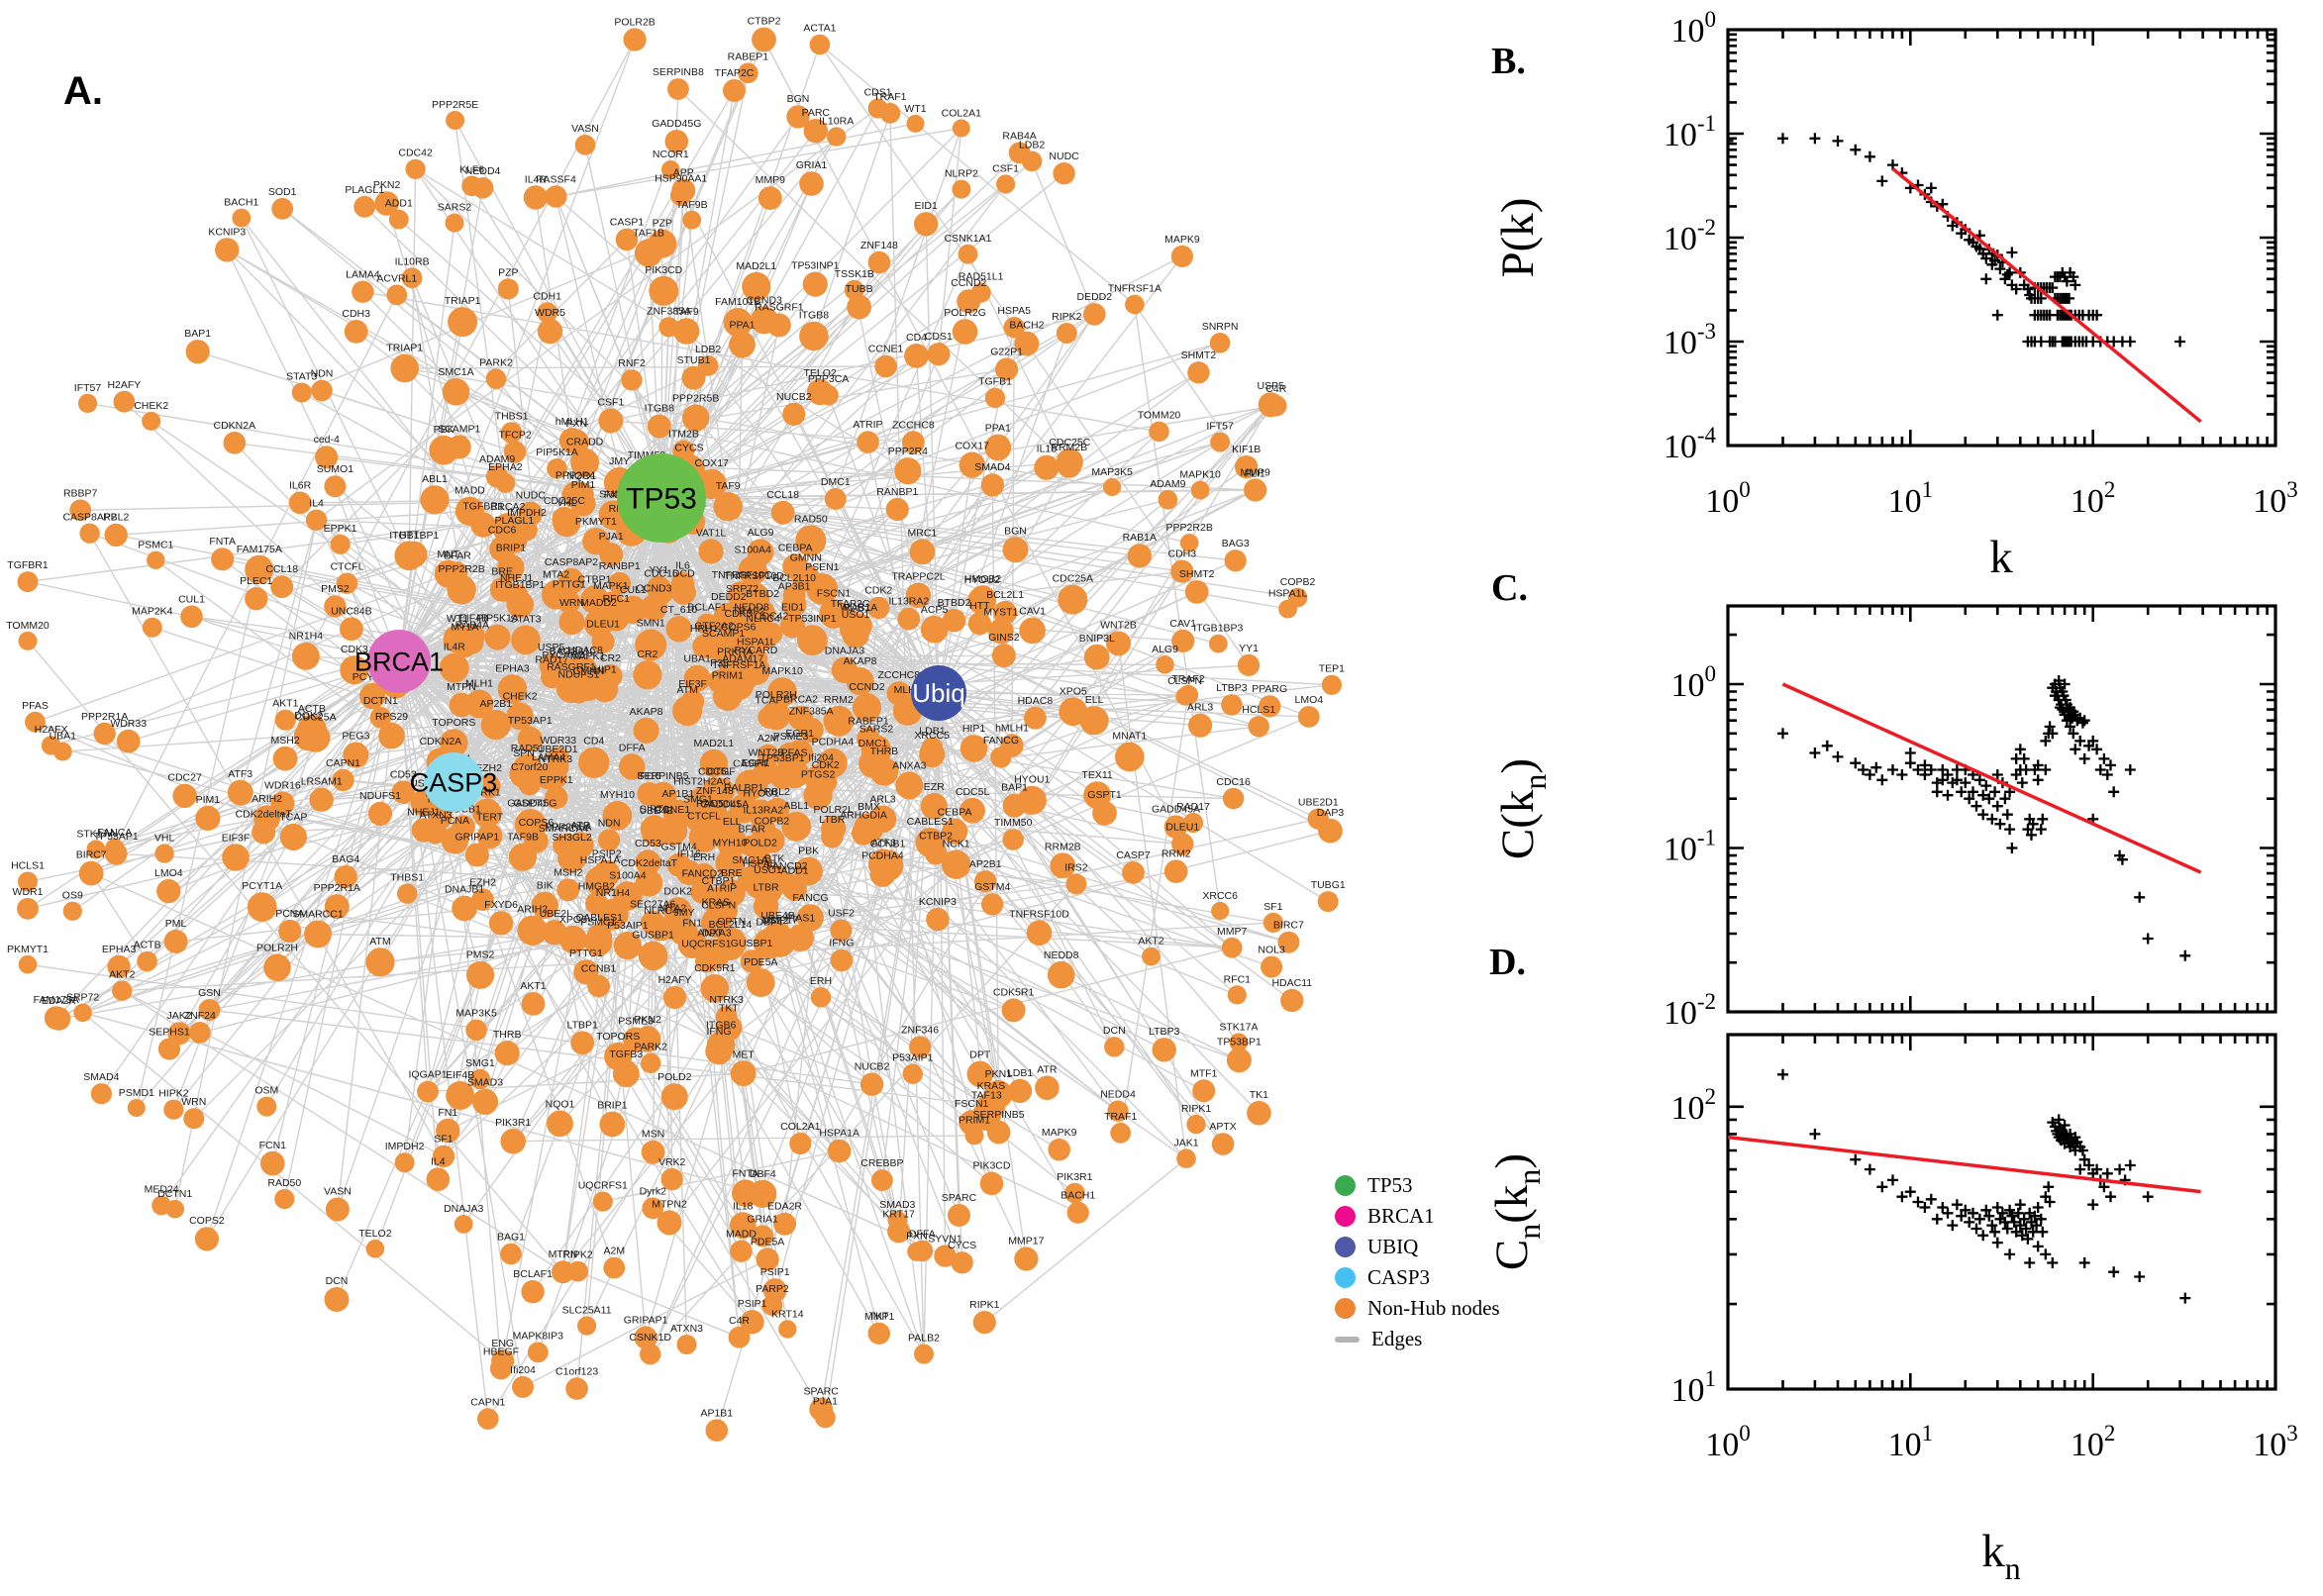 The height and width of the screenshot is (1596, 2323). Describe the element at coordinates (975, 1120) in the screenshot. I see `gene-label: PRIM1` at that location.